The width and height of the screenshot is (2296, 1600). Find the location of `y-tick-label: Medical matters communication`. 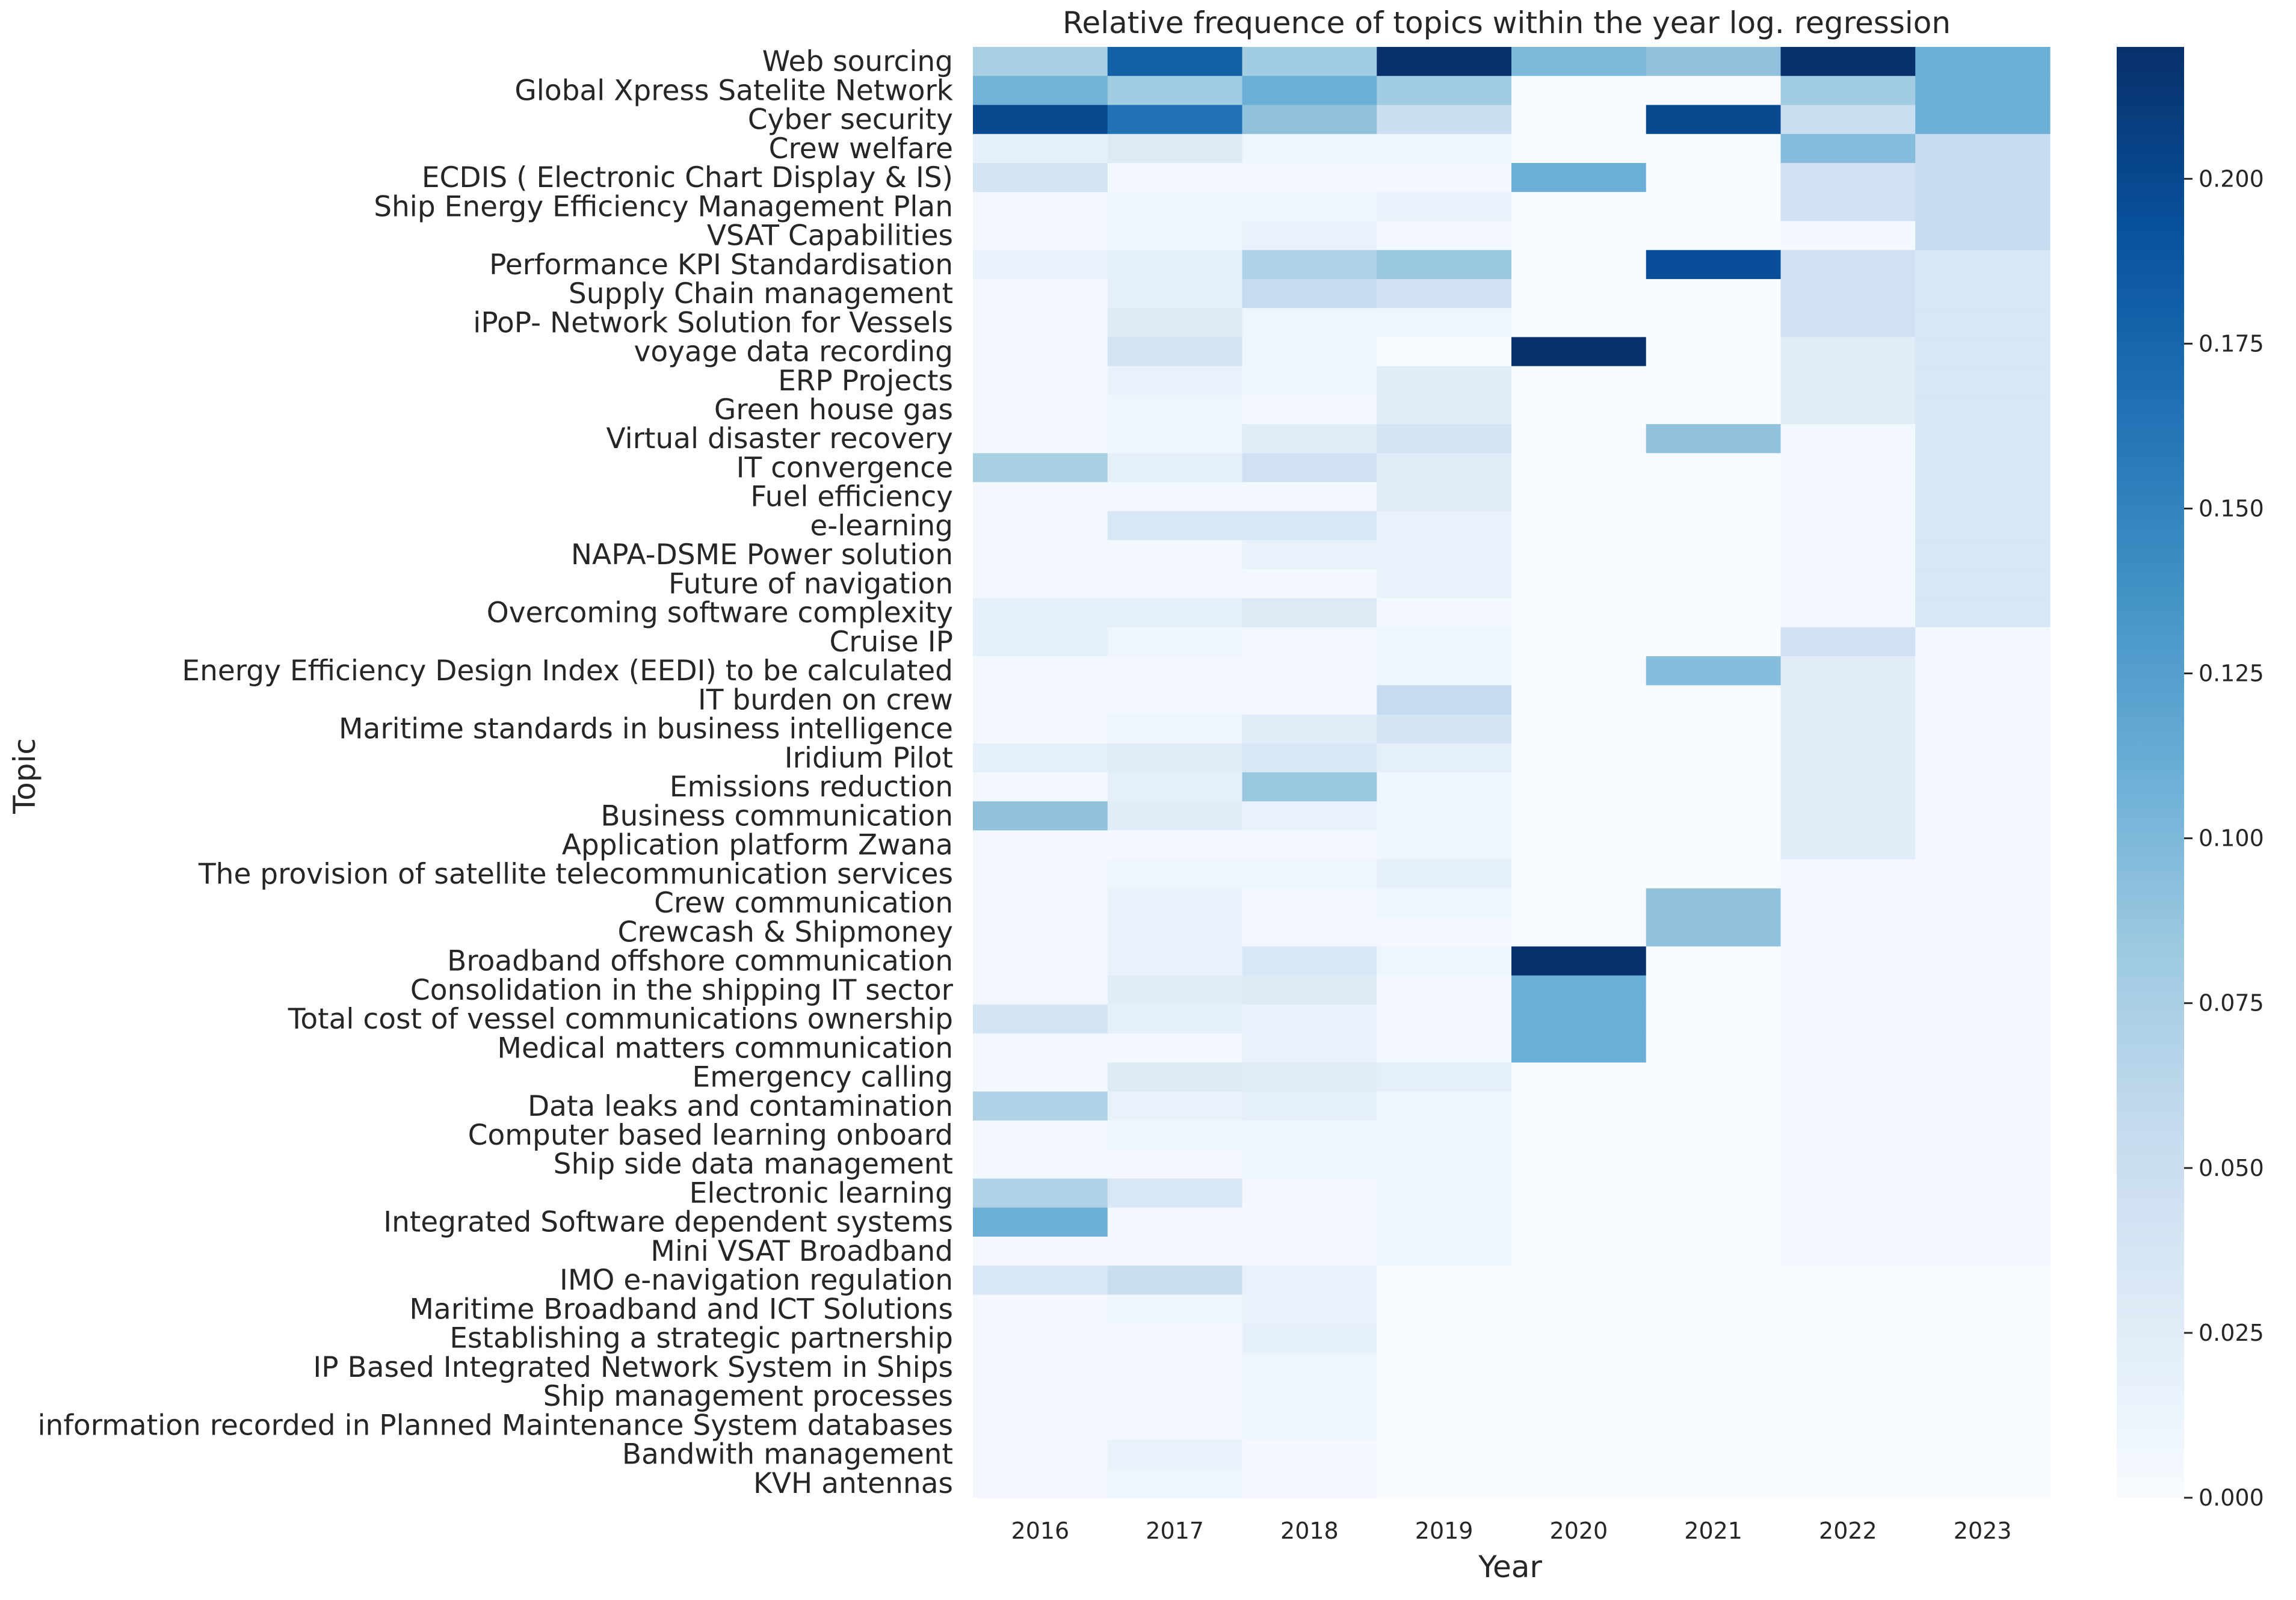

y-tick-label: Medical matters communication is located at coordinates (725, 1048).